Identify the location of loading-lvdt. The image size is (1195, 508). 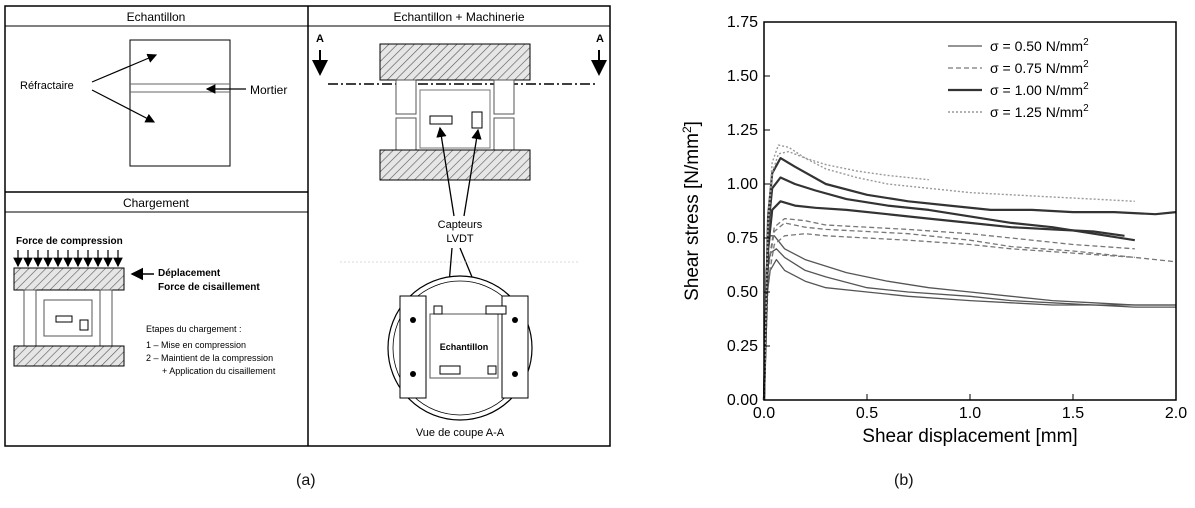
(64, 319).